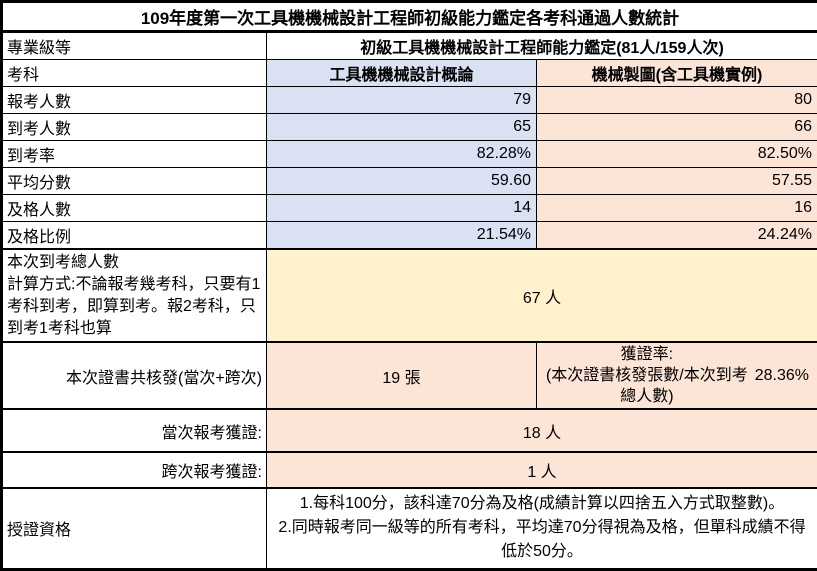 Image resolution: width=817 pixels, height=571 pixels. What do you see at coordinates (402, 236) in the screenshot?
I see `pass-ratio-col1: 21.54%` at bounding box center [402, 236].